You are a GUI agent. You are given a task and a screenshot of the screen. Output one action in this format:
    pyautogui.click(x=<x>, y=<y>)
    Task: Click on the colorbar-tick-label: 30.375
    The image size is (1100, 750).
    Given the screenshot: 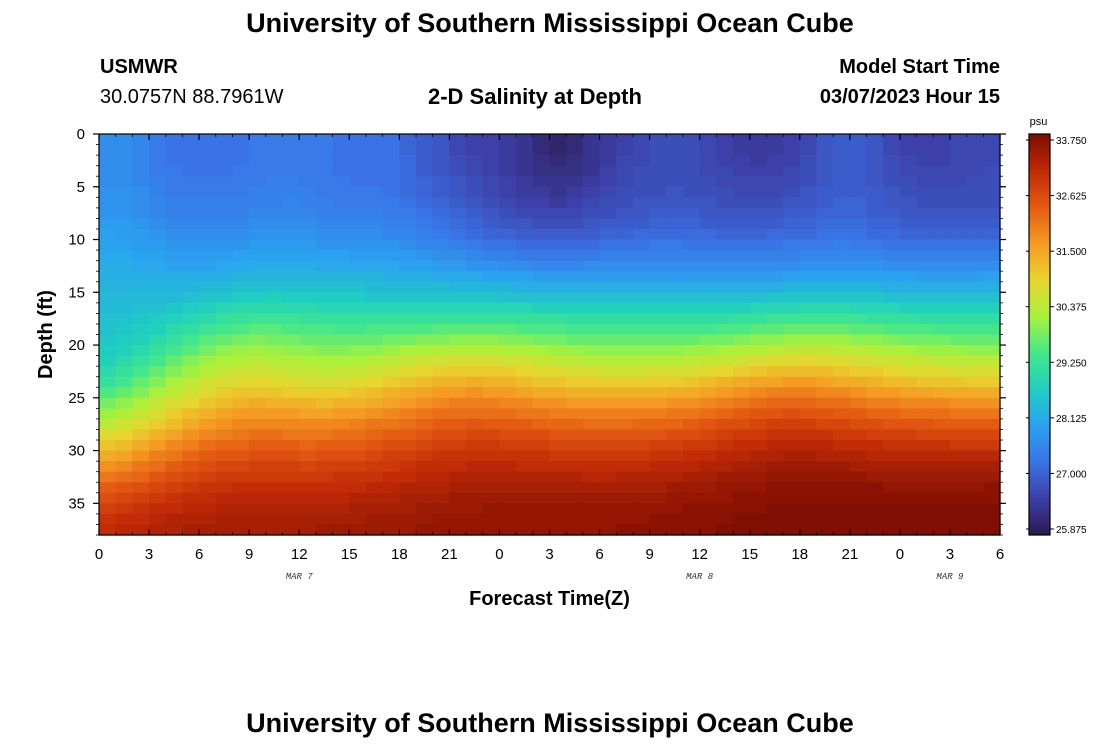 What is the action you would take?
    pyautogui.click(x=1071, y=308)
    